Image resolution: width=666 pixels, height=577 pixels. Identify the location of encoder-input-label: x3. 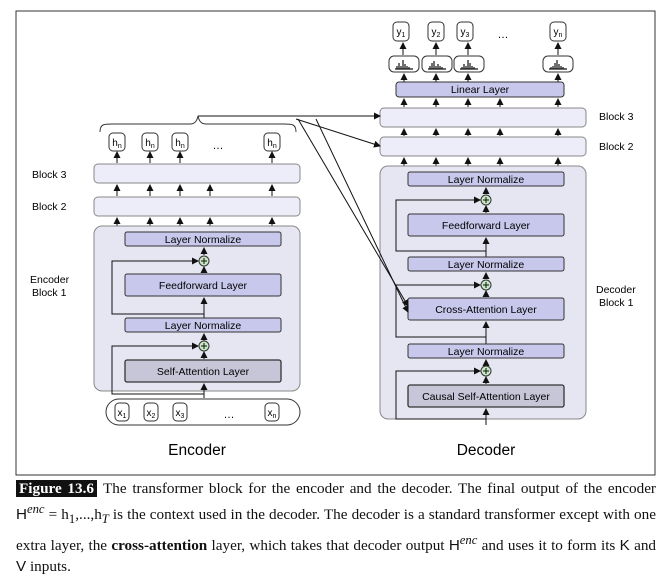
(180, 414).